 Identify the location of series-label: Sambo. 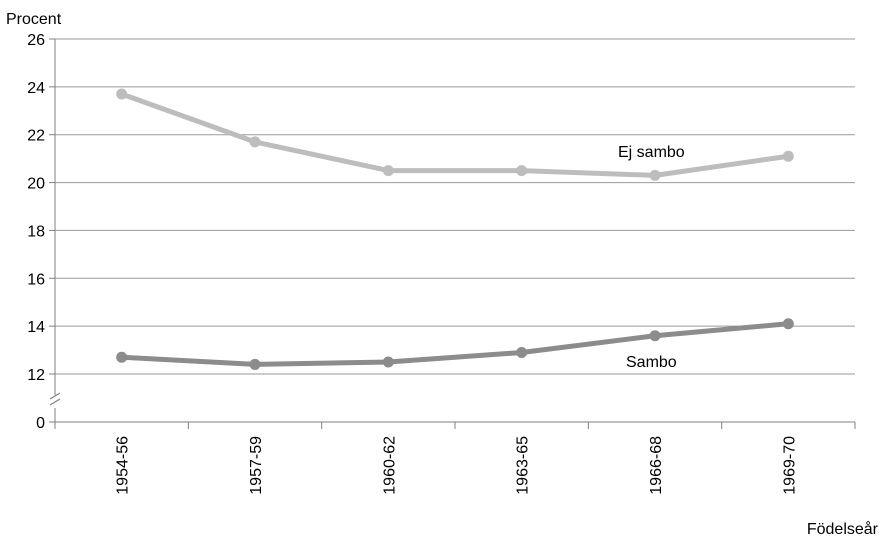
(651, 362).